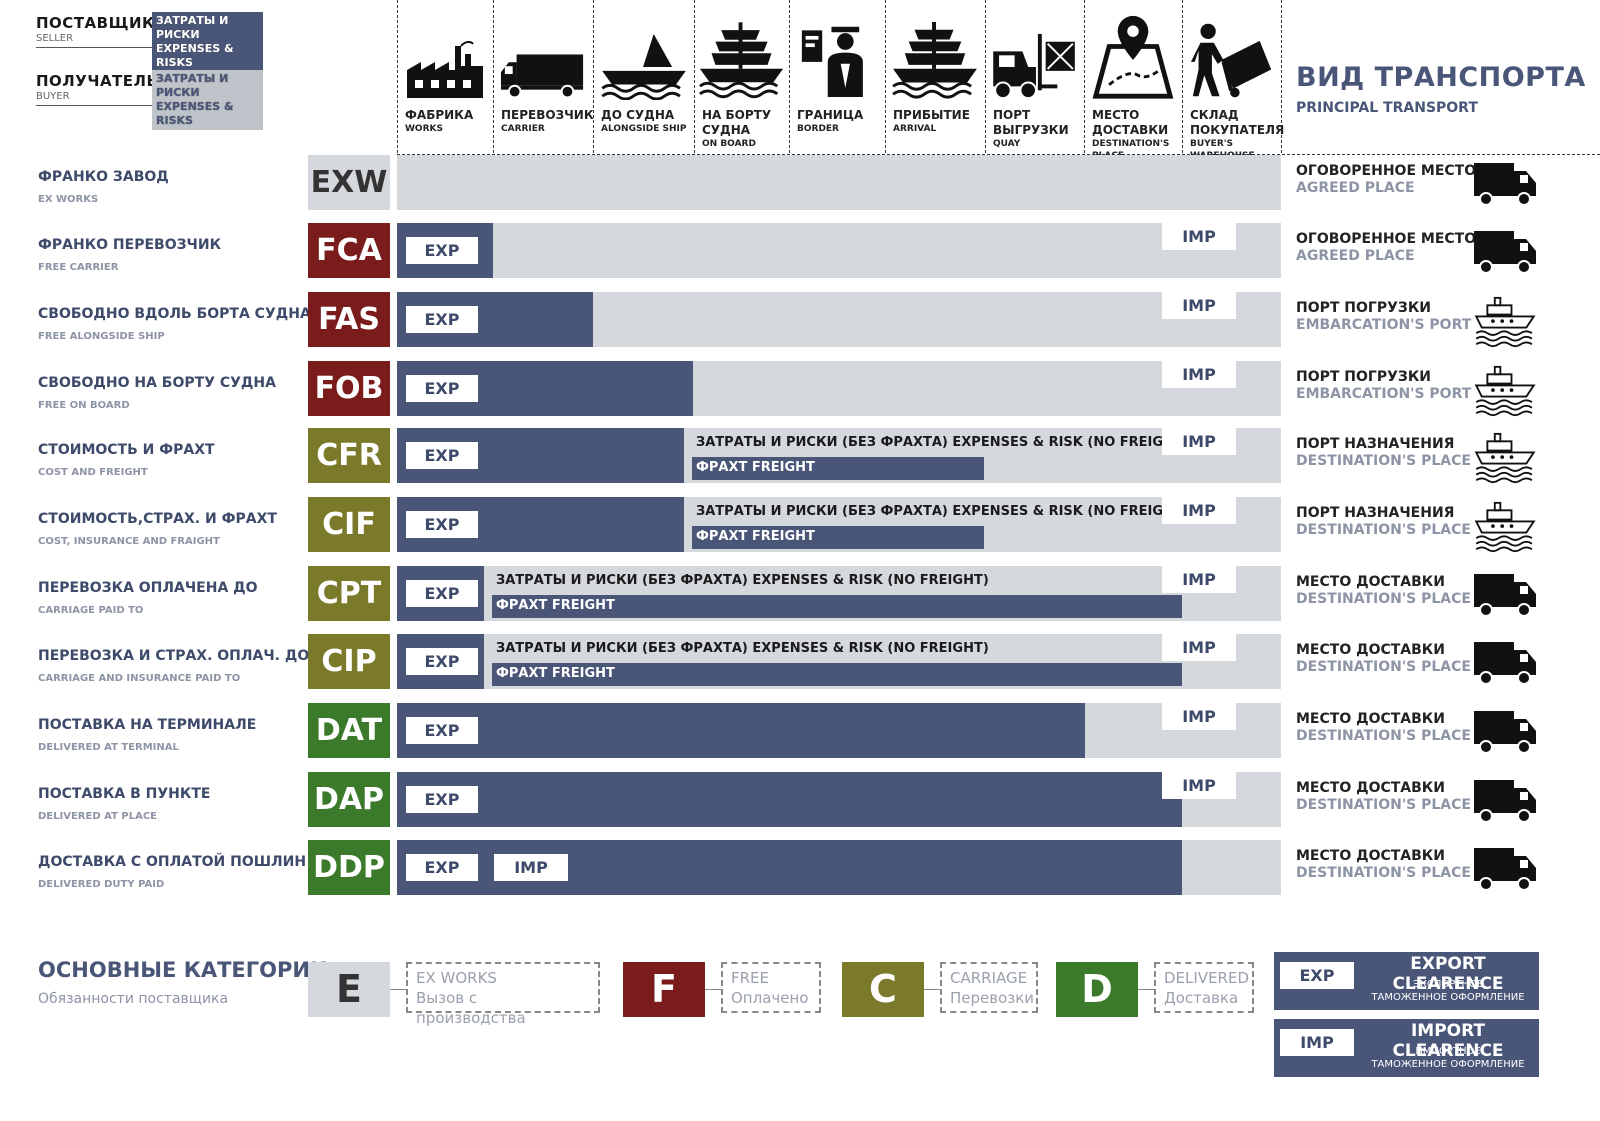 Image resolution: width=1600 pixels, height=1121 pixels. What do you see at coordinates (78, 267) in the screenshot?
I see `row-title-en: FREE CARRIER` at bounding box center [78, 267].